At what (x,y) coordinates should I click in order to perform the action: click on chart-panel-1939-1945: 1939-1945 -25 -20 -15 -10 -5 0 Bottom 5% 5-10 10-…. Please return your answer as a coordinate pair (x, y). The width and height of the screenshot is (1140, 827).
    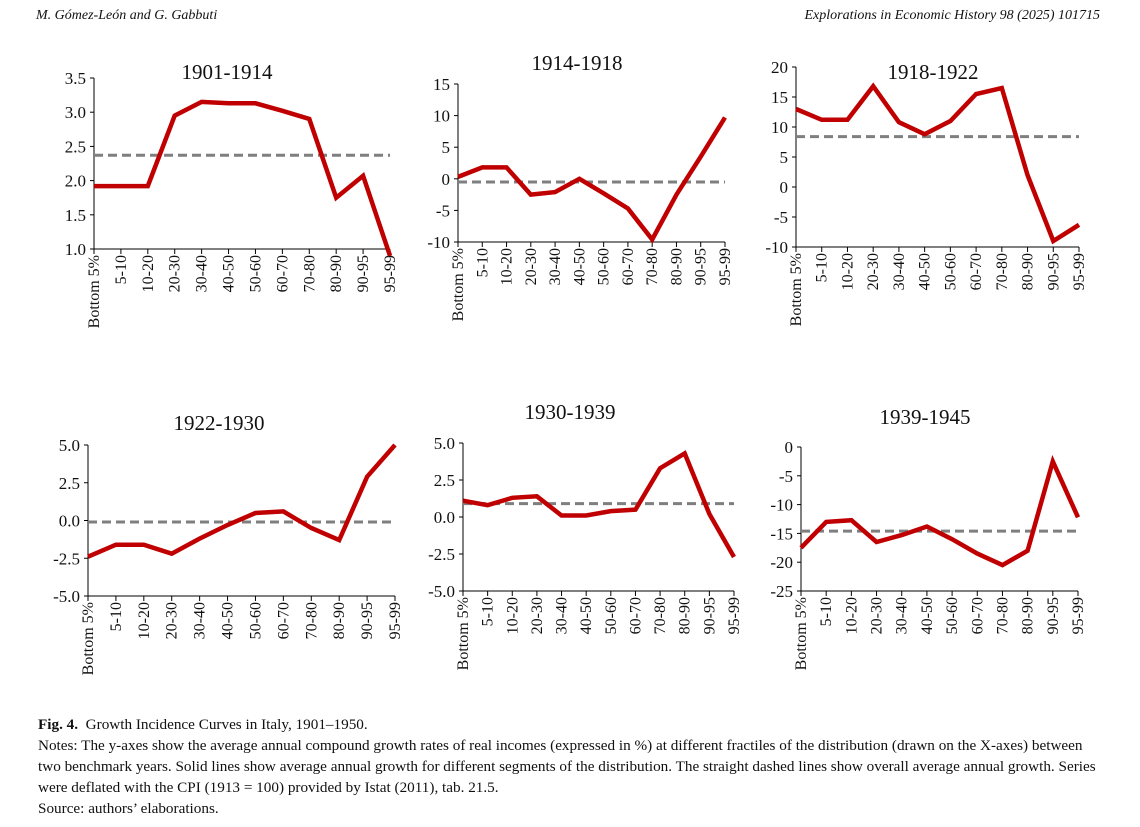
    Looking at the image, I should click on (928, 537).